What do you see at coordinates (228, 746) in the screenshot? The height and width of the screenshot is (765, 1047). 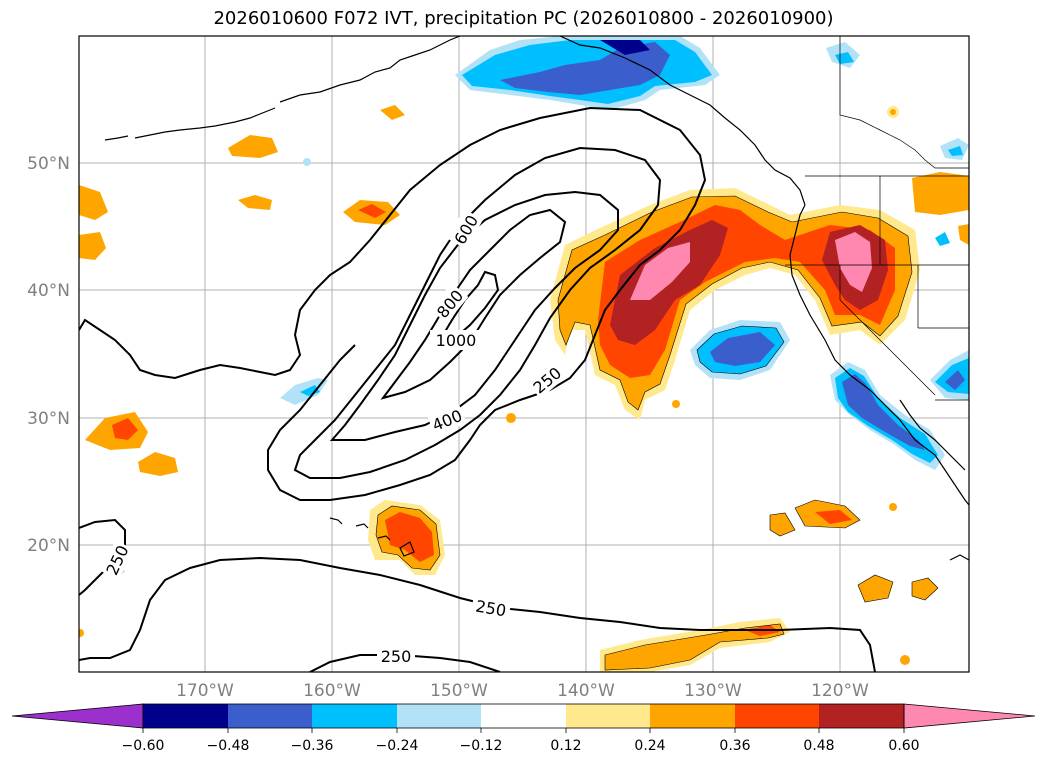 I see `colorbar-tick-label: −0.48` at bounding box center [228, 746].